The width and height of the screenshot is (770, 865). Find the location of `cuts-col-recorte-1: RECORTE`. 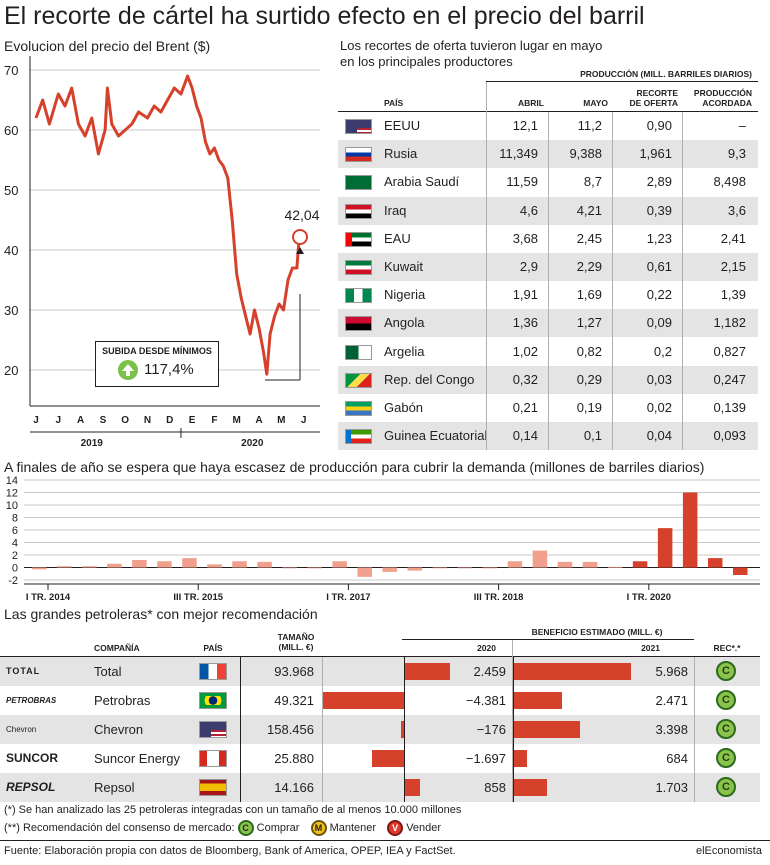

cuts-col-recorte-1: RECORTE is located at coordinates (657, 93).